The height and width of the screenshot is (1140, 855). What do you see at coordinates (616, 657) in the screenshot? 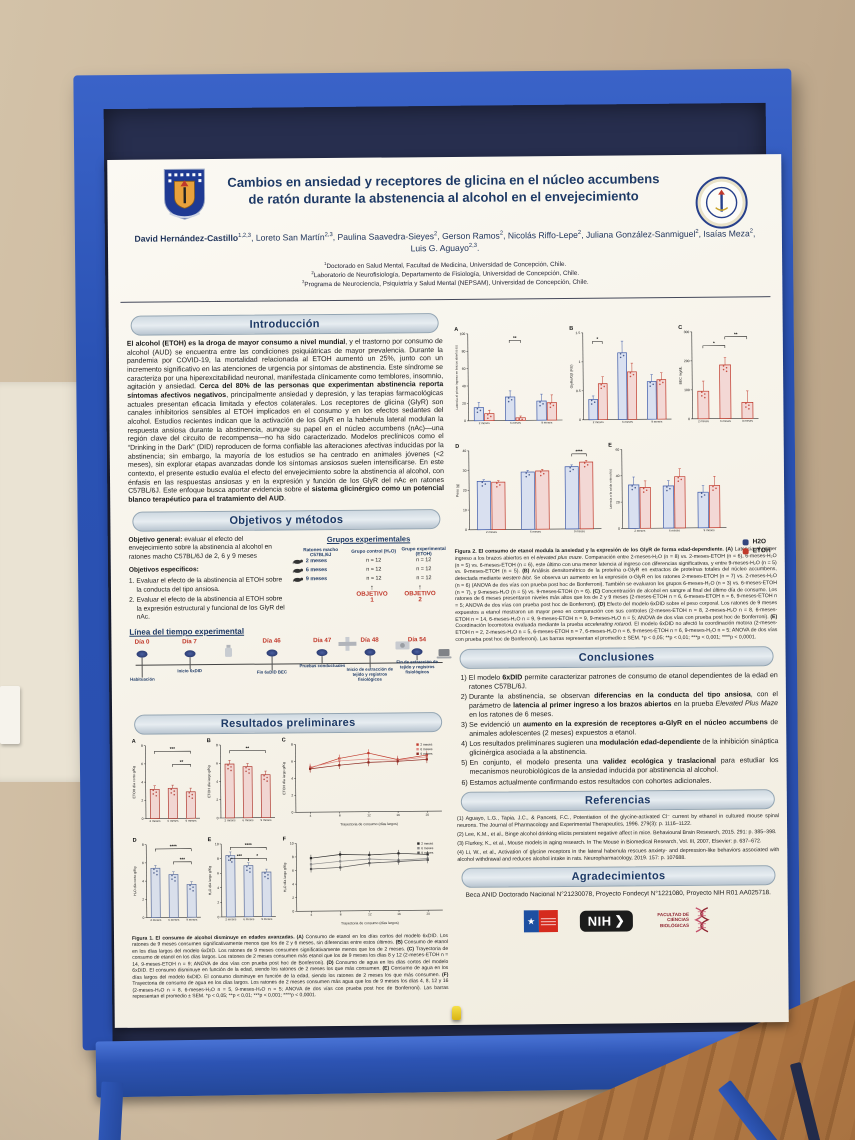
I see `section-header-conclusiones: Conclusiones` at bounding box center [616, 657].